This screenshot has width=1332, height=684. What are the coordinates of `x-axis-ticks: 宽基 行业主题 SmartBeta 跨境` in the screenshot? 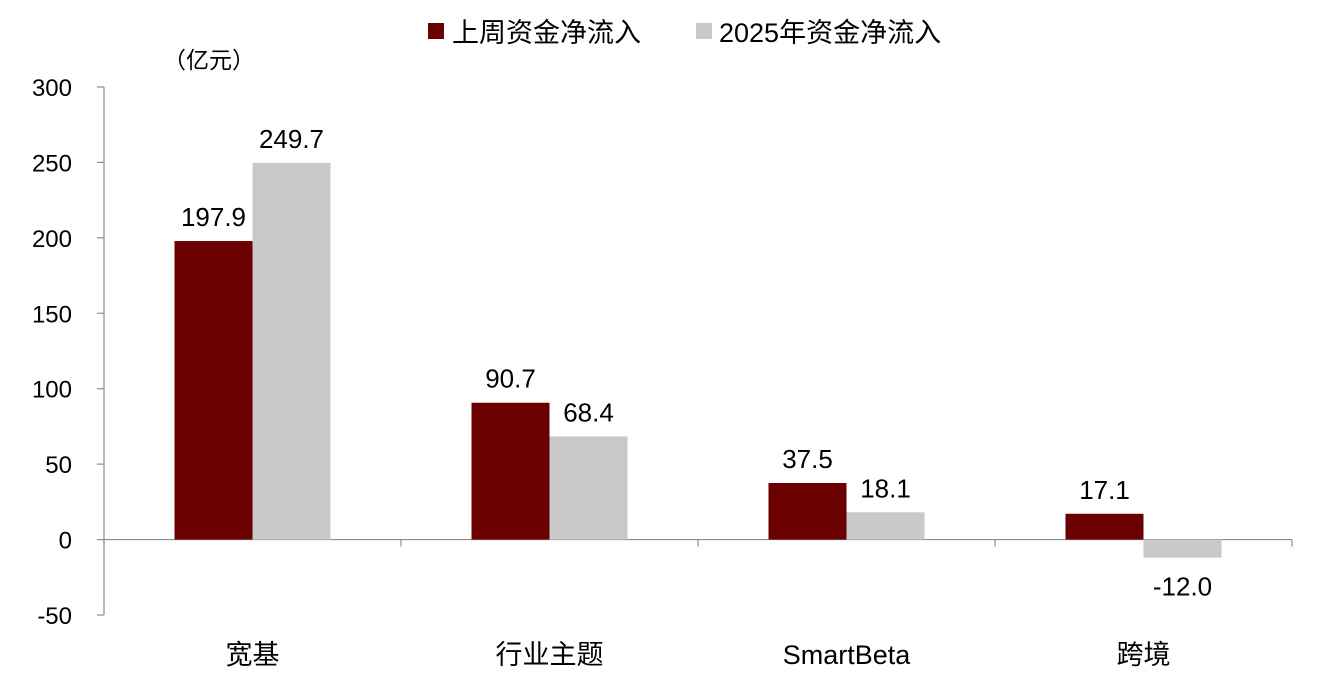 It's located at (698, 655).